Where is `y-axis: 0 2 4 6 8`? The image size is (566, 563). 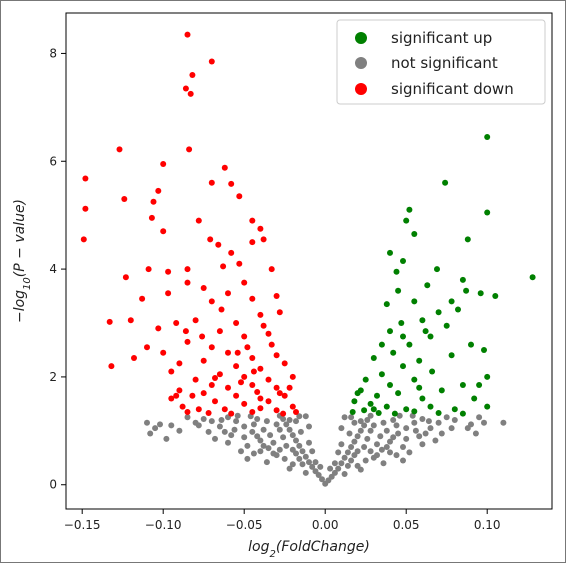
y-axis: 0 2 4 6 8 is located at coordinates (57, 269).